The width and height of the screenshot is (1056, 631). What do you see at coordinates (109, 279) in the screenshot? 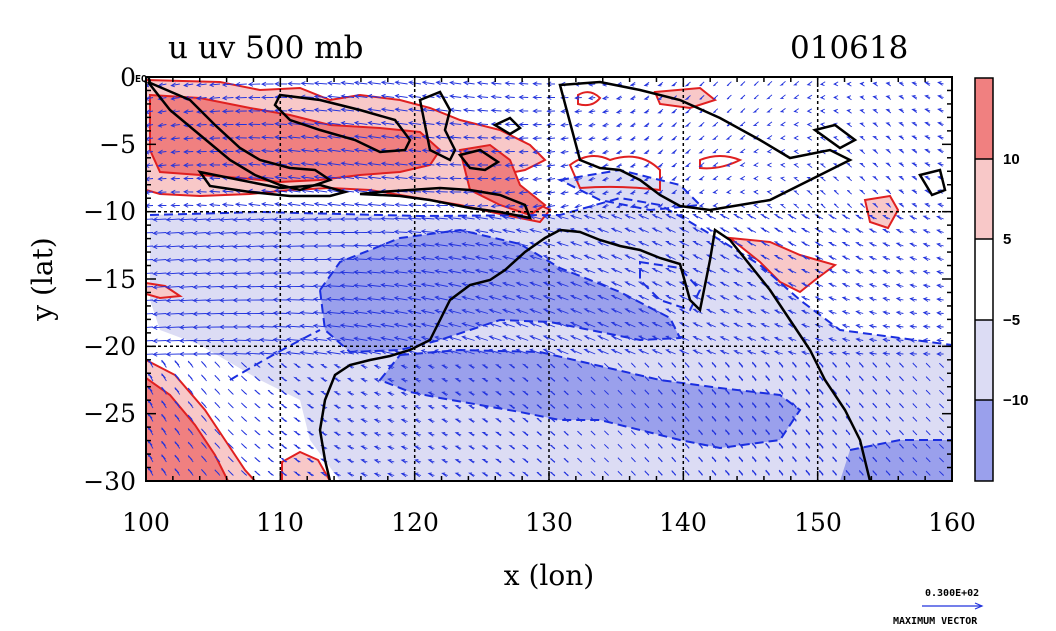
I see `y-tick-label: −15` at bounding box center [109, 279].